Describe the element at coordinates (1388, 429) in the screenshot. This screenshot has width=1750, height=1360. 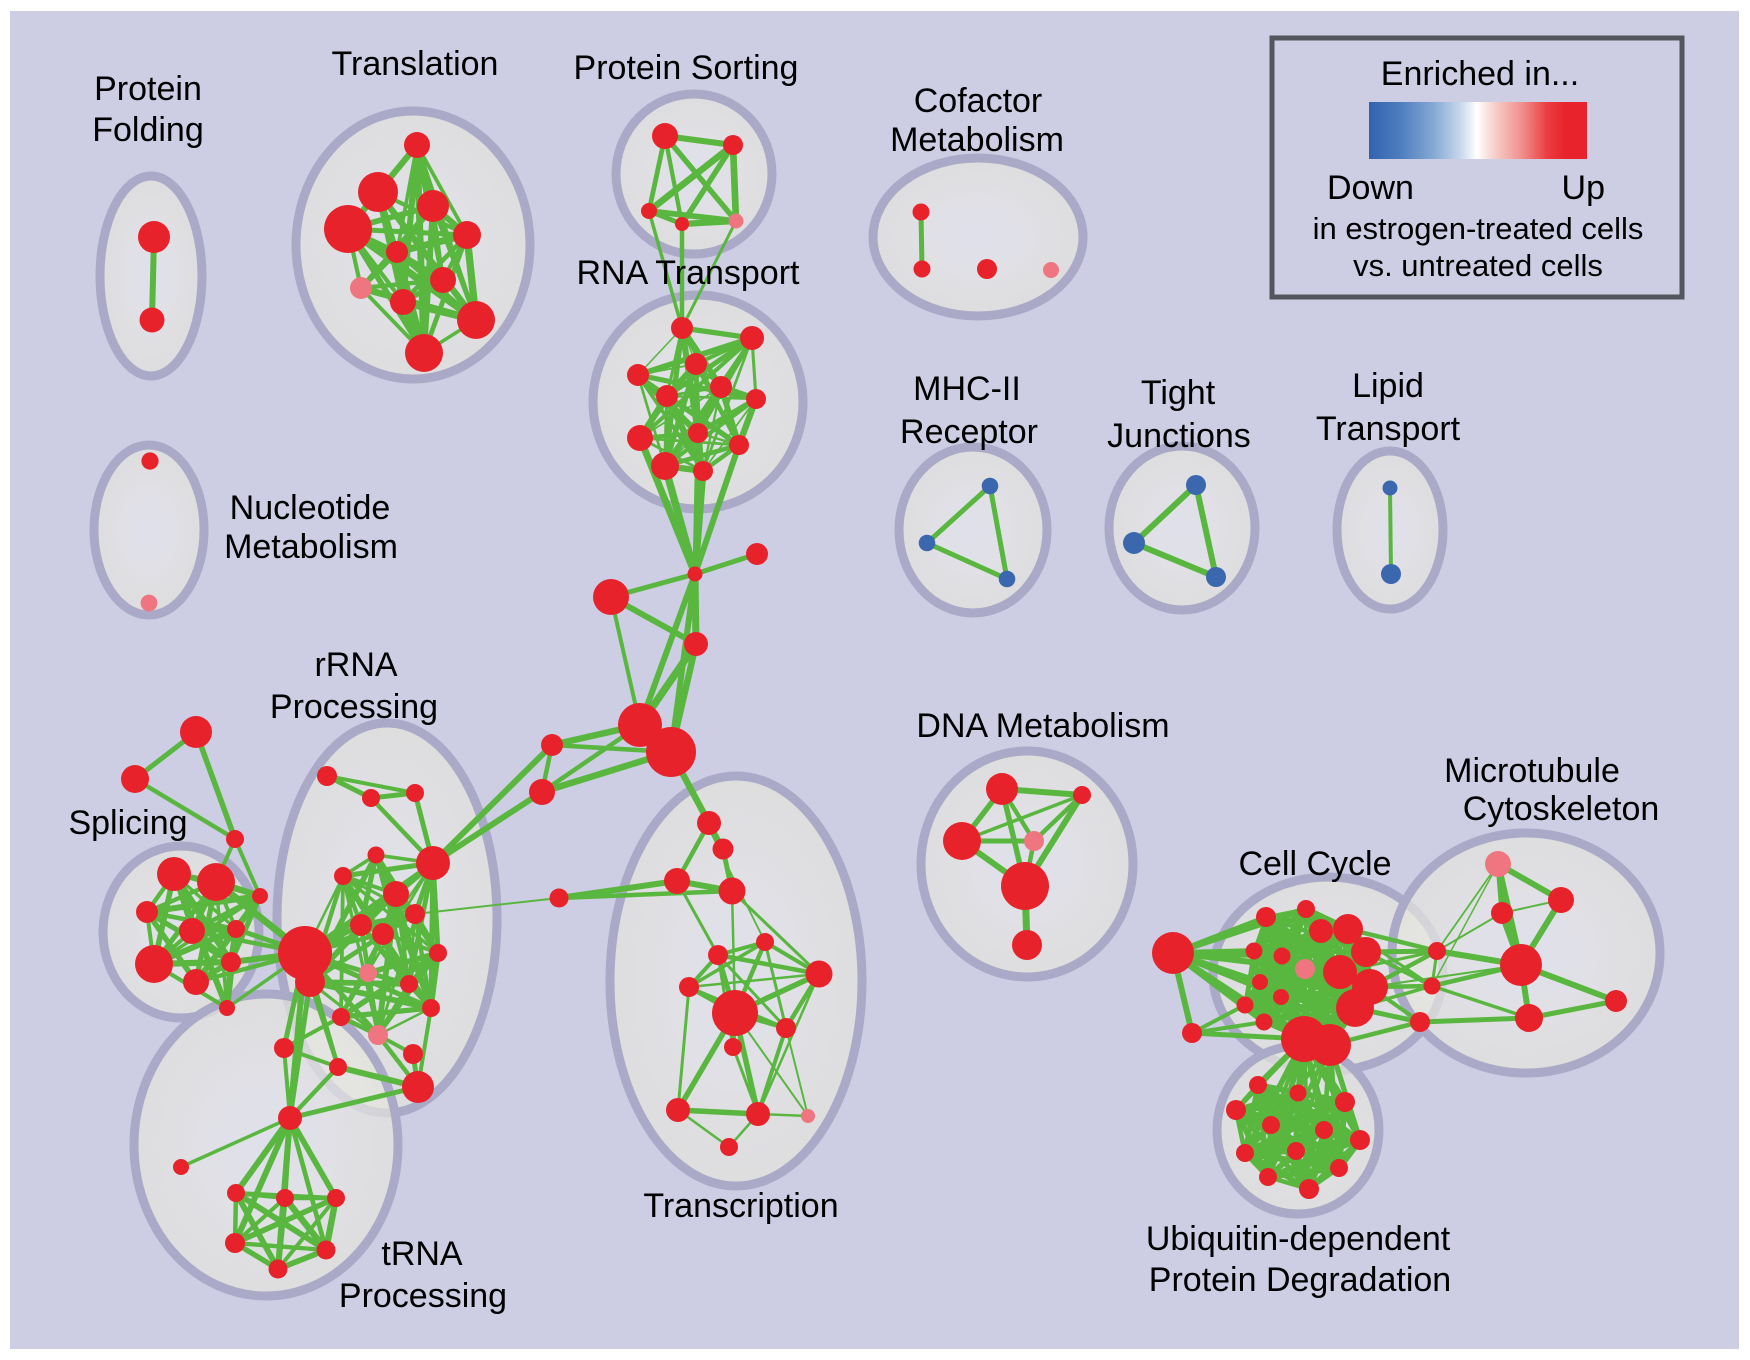
I see `svg-text: Transport` at that location.